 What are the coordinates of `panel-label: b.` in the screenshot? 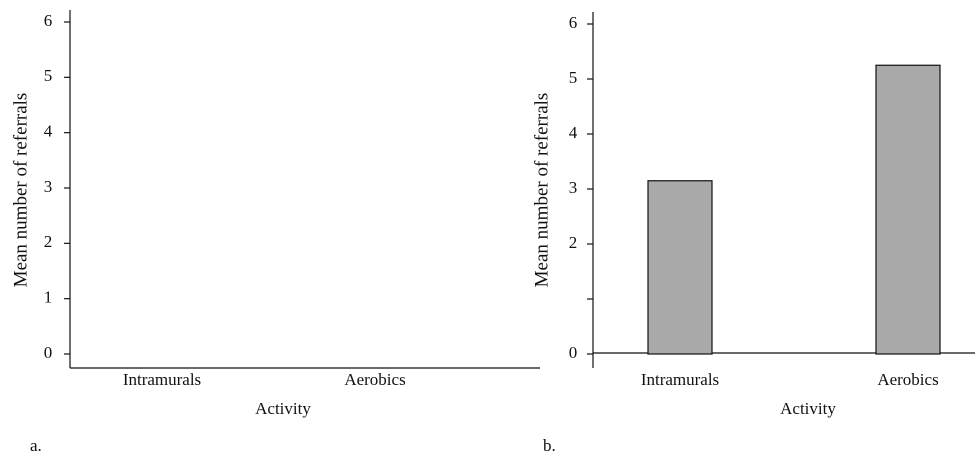 It's located at (549, 445).